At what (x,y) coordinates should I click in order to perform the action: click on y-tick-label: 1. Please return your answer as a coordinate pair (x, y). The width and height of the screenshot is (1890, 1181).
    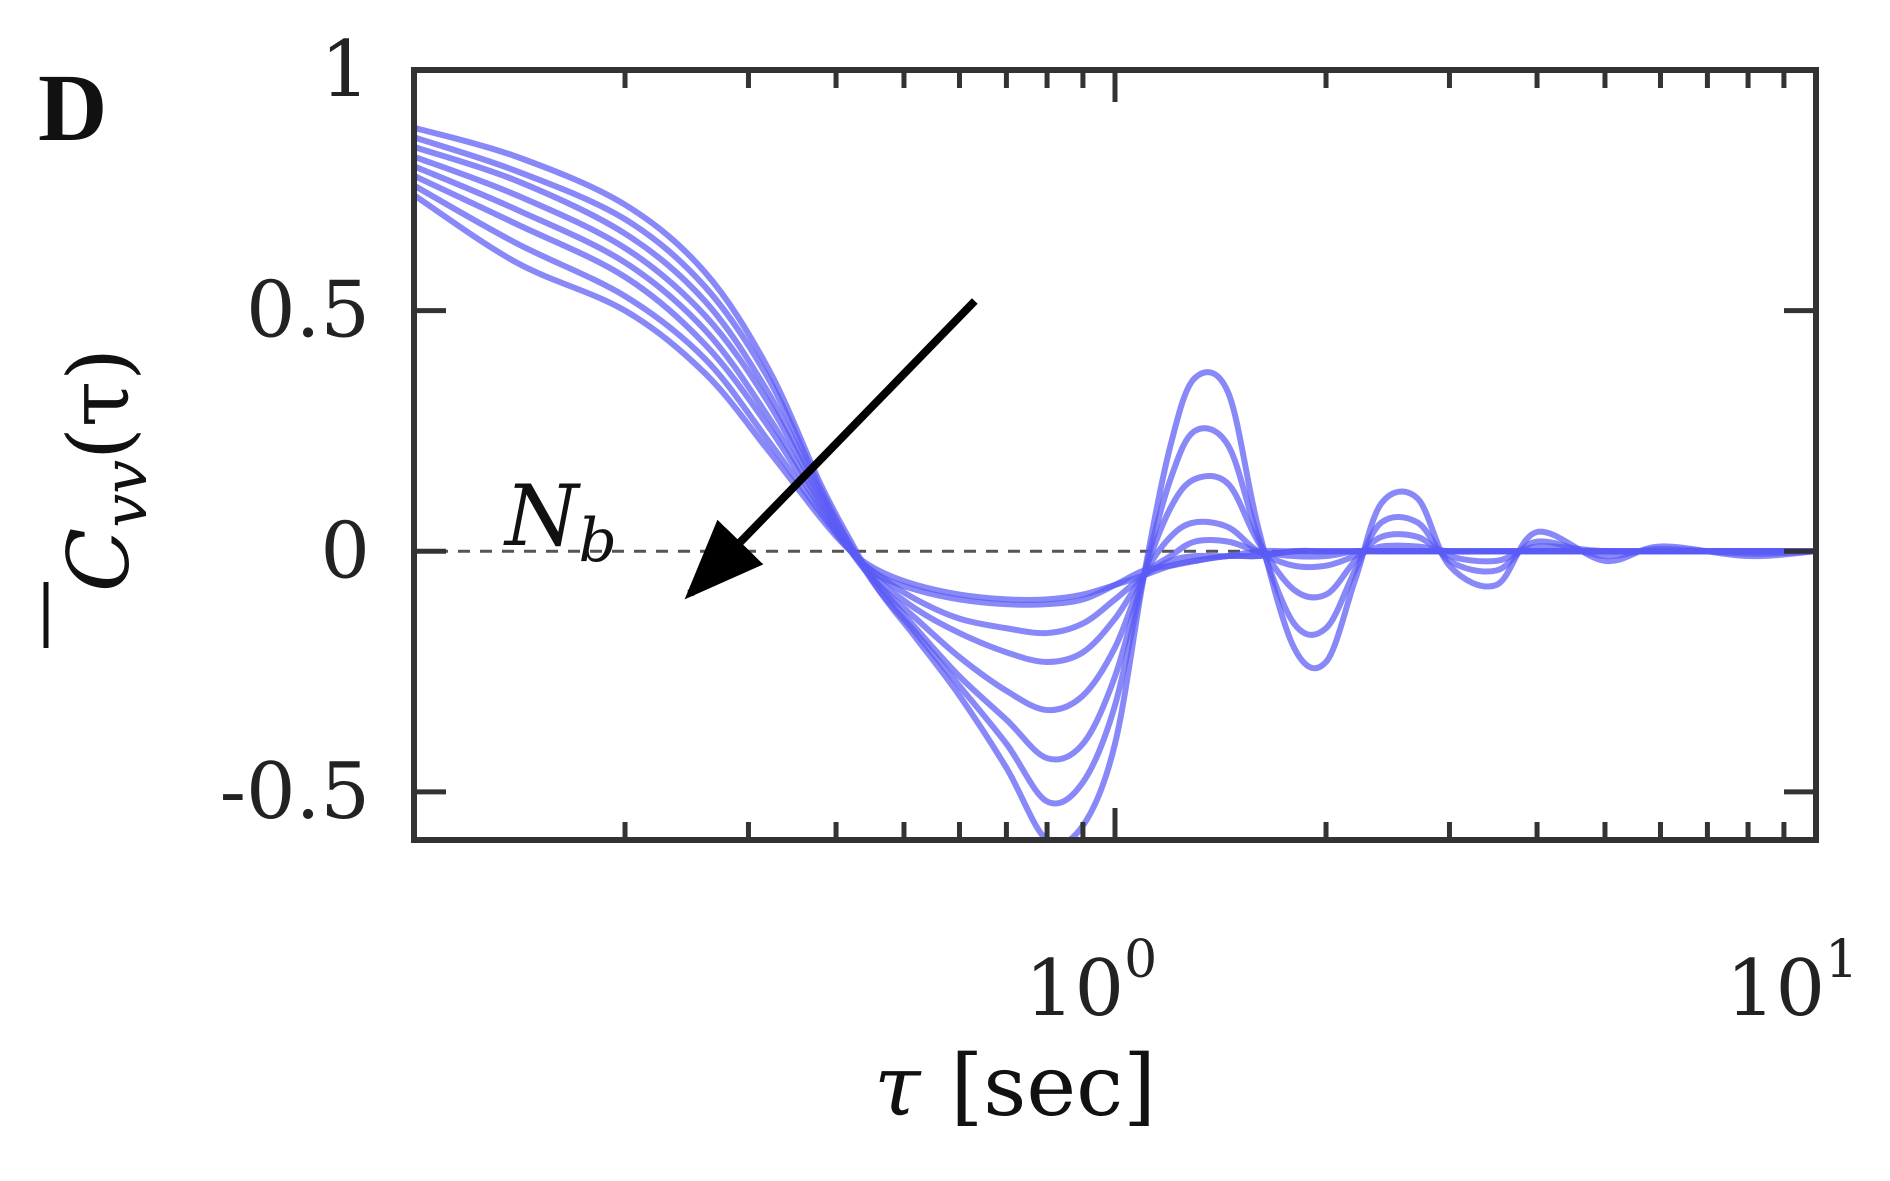
    Looking at the image, I should click on (345, 70).